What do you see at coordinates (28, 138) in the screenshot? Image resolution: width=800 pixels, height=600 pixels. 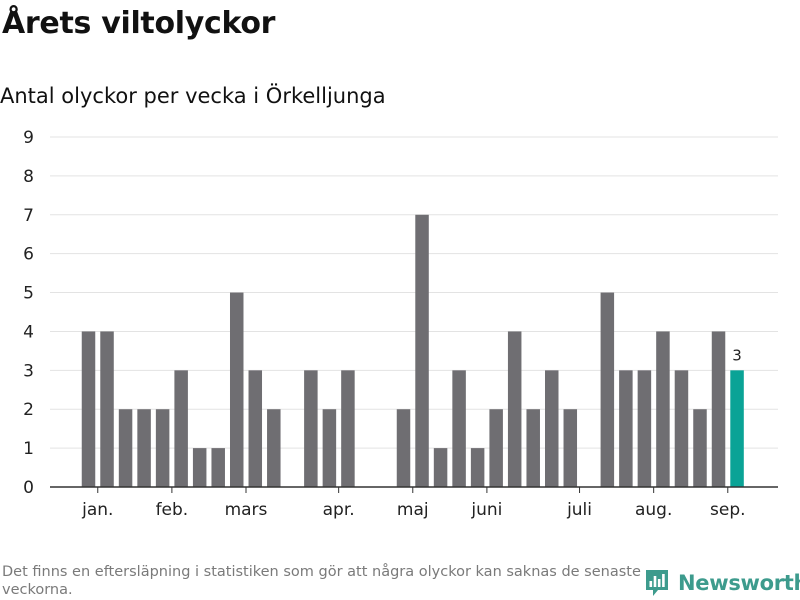 I see `y-tick-label: 9` at bounding box center [28, 138].